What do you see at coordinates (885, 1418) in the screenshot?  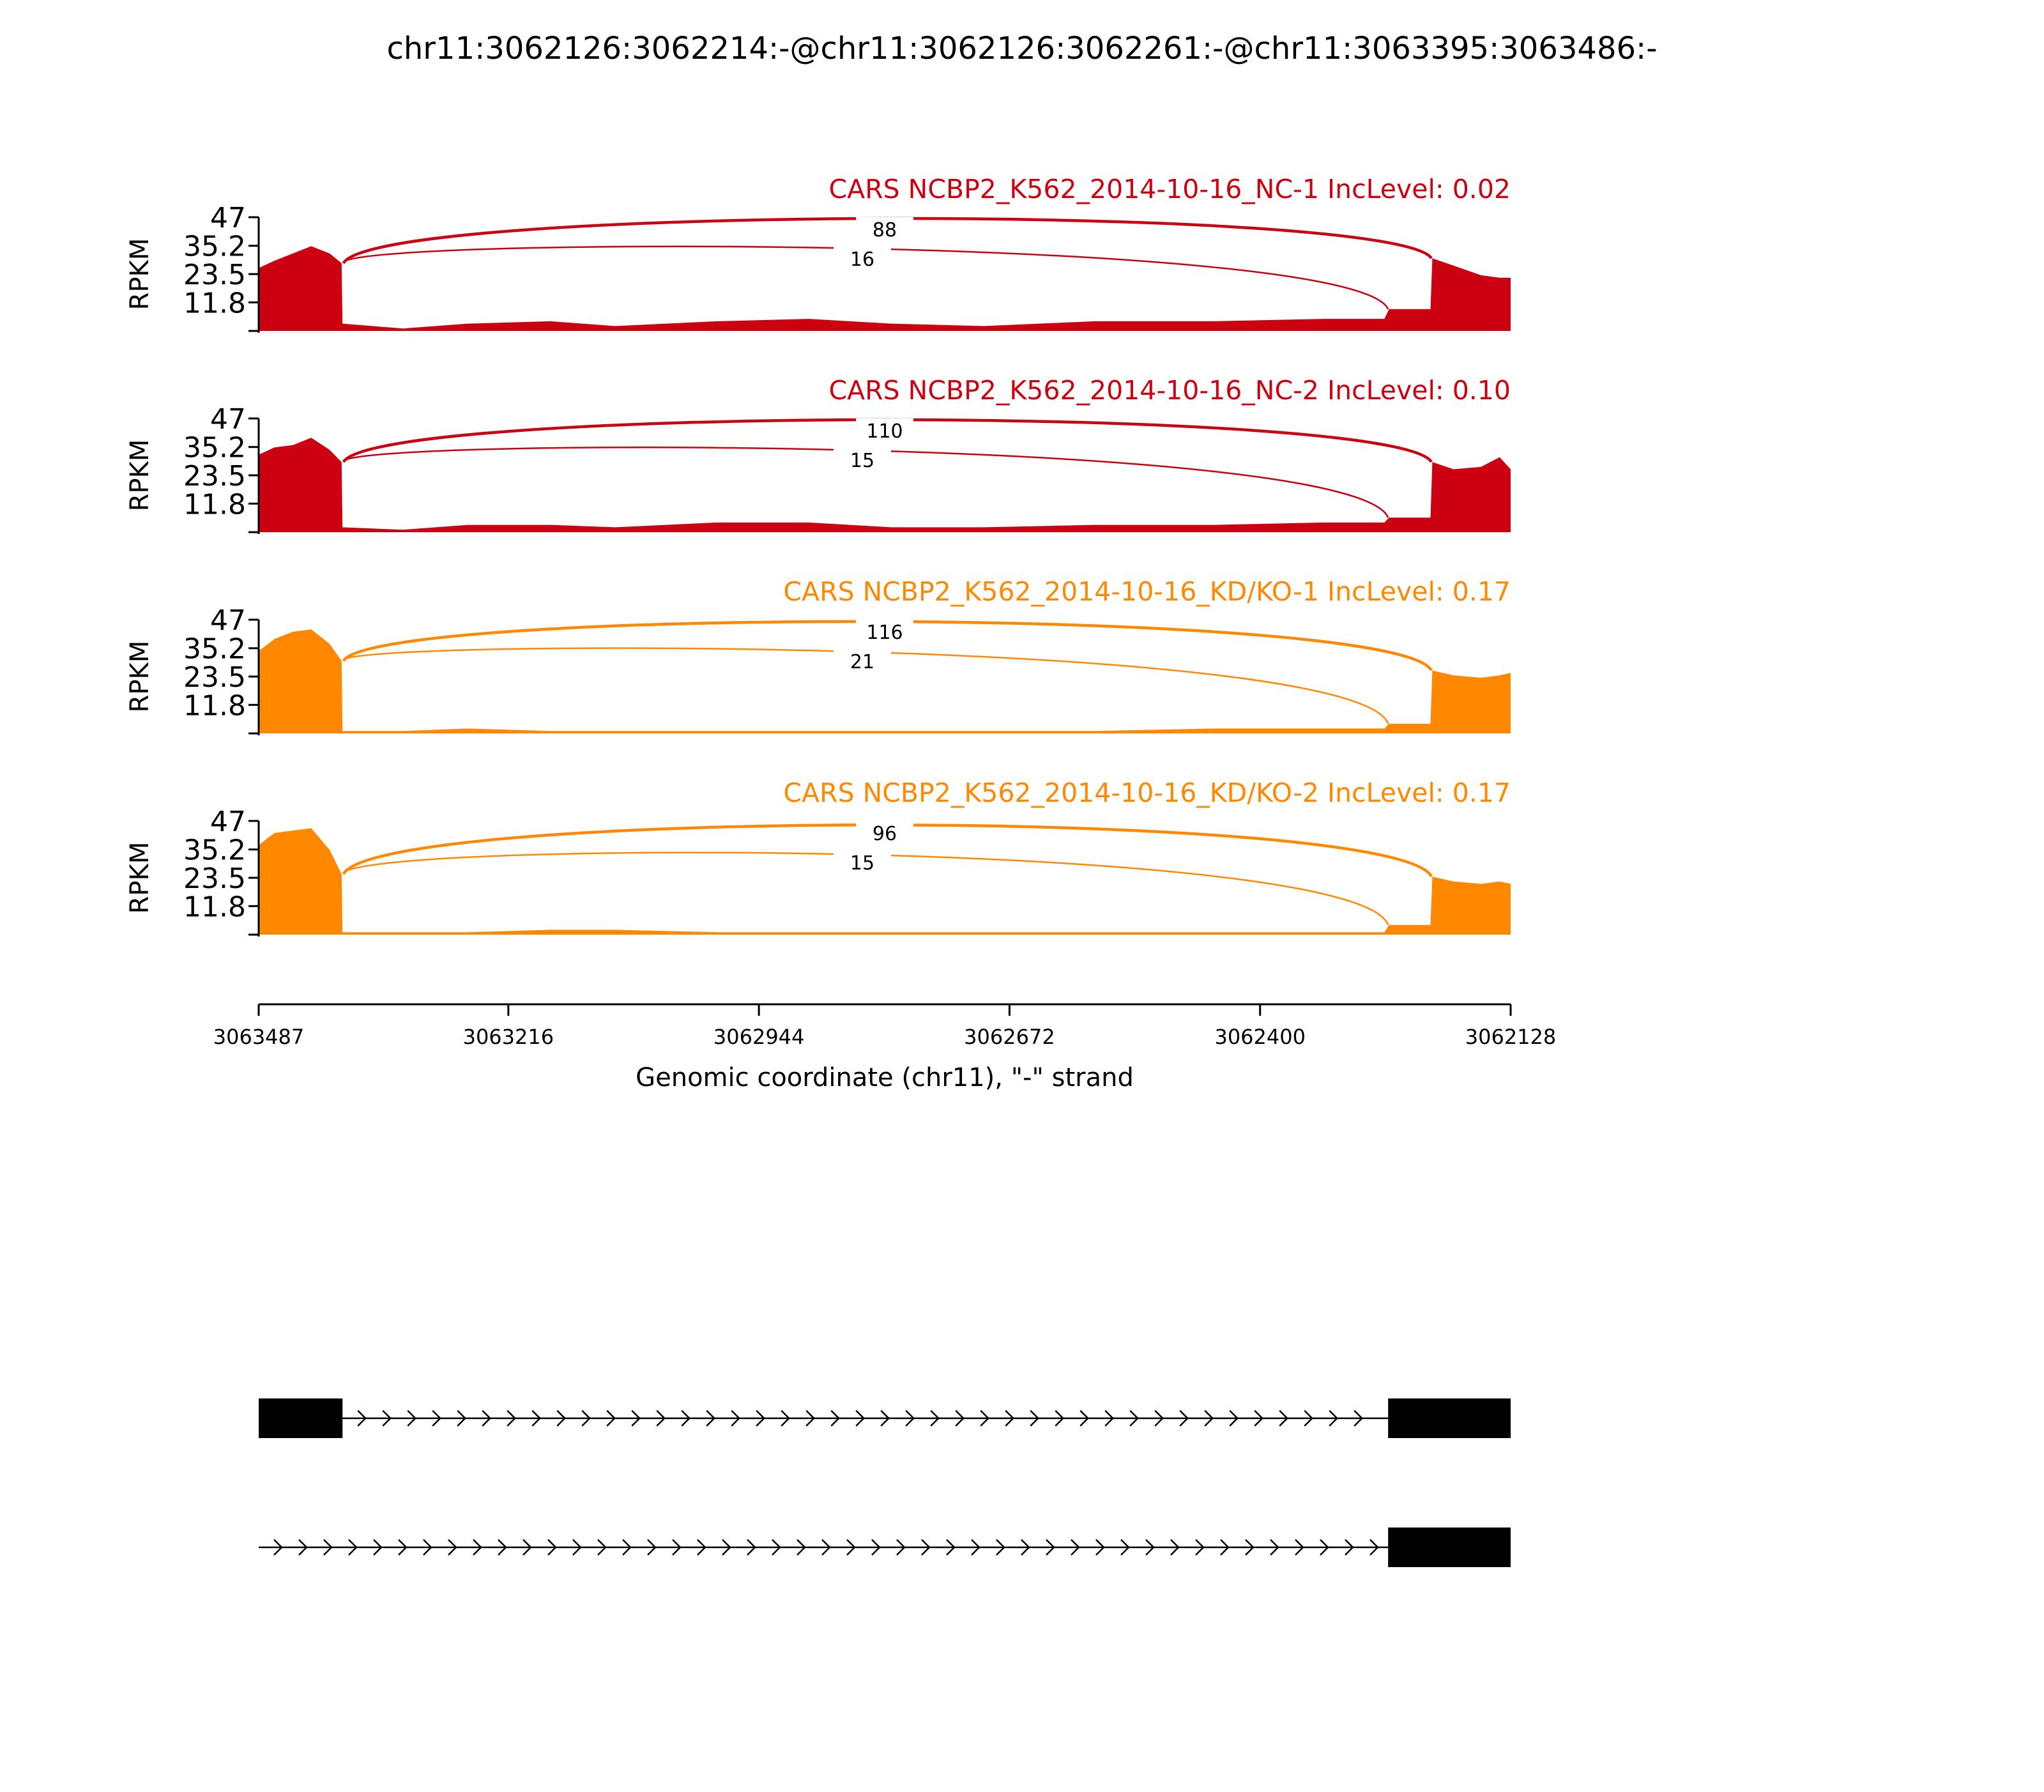 I see `isoform` at bounding box center [885, 1418].